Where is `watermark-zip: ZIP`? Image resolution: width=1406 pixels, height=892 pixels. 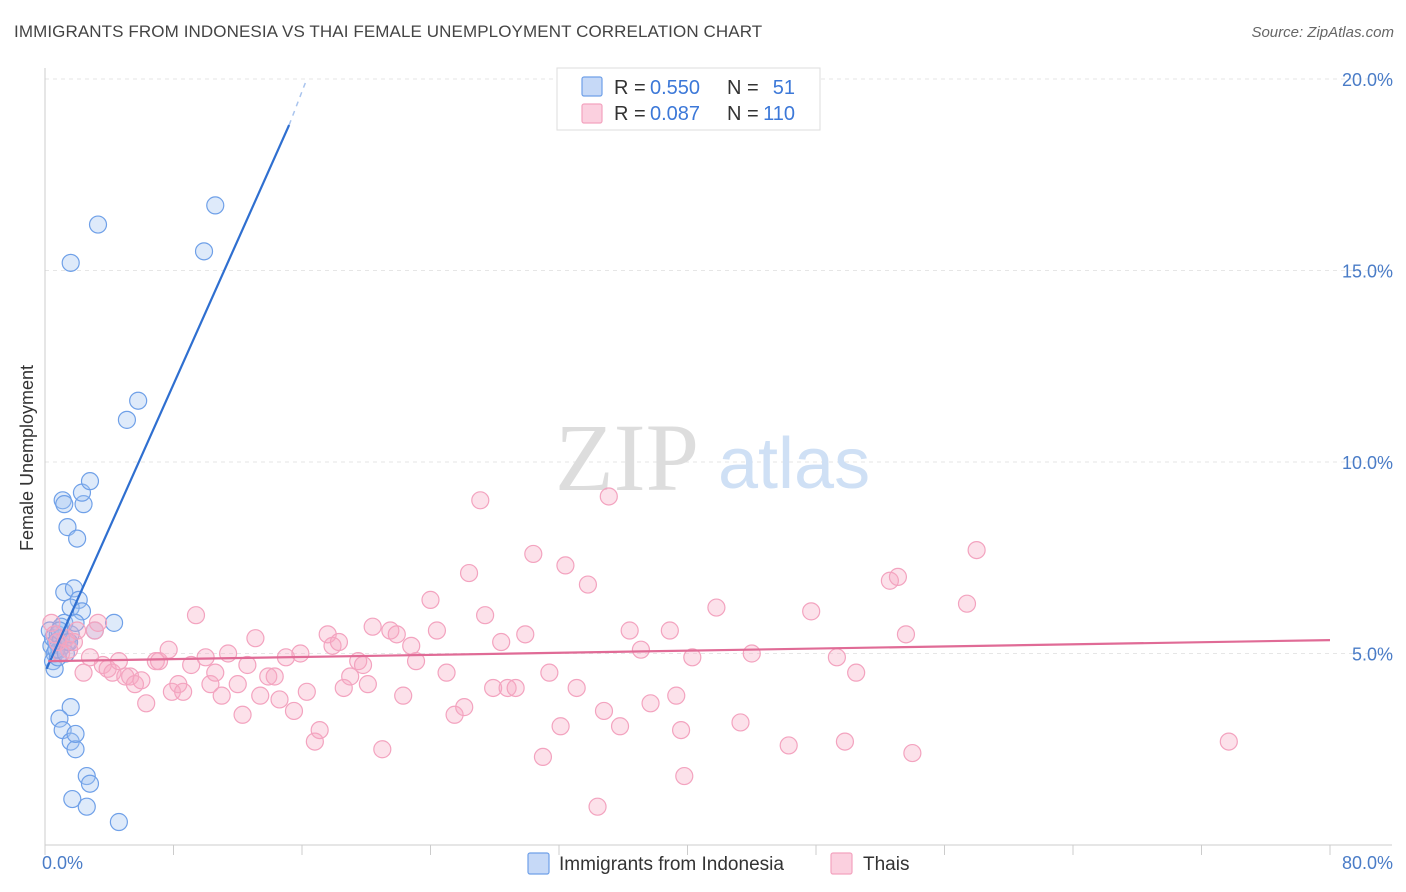
watermark-zip: ZIP is located at coordinates (627, 457).